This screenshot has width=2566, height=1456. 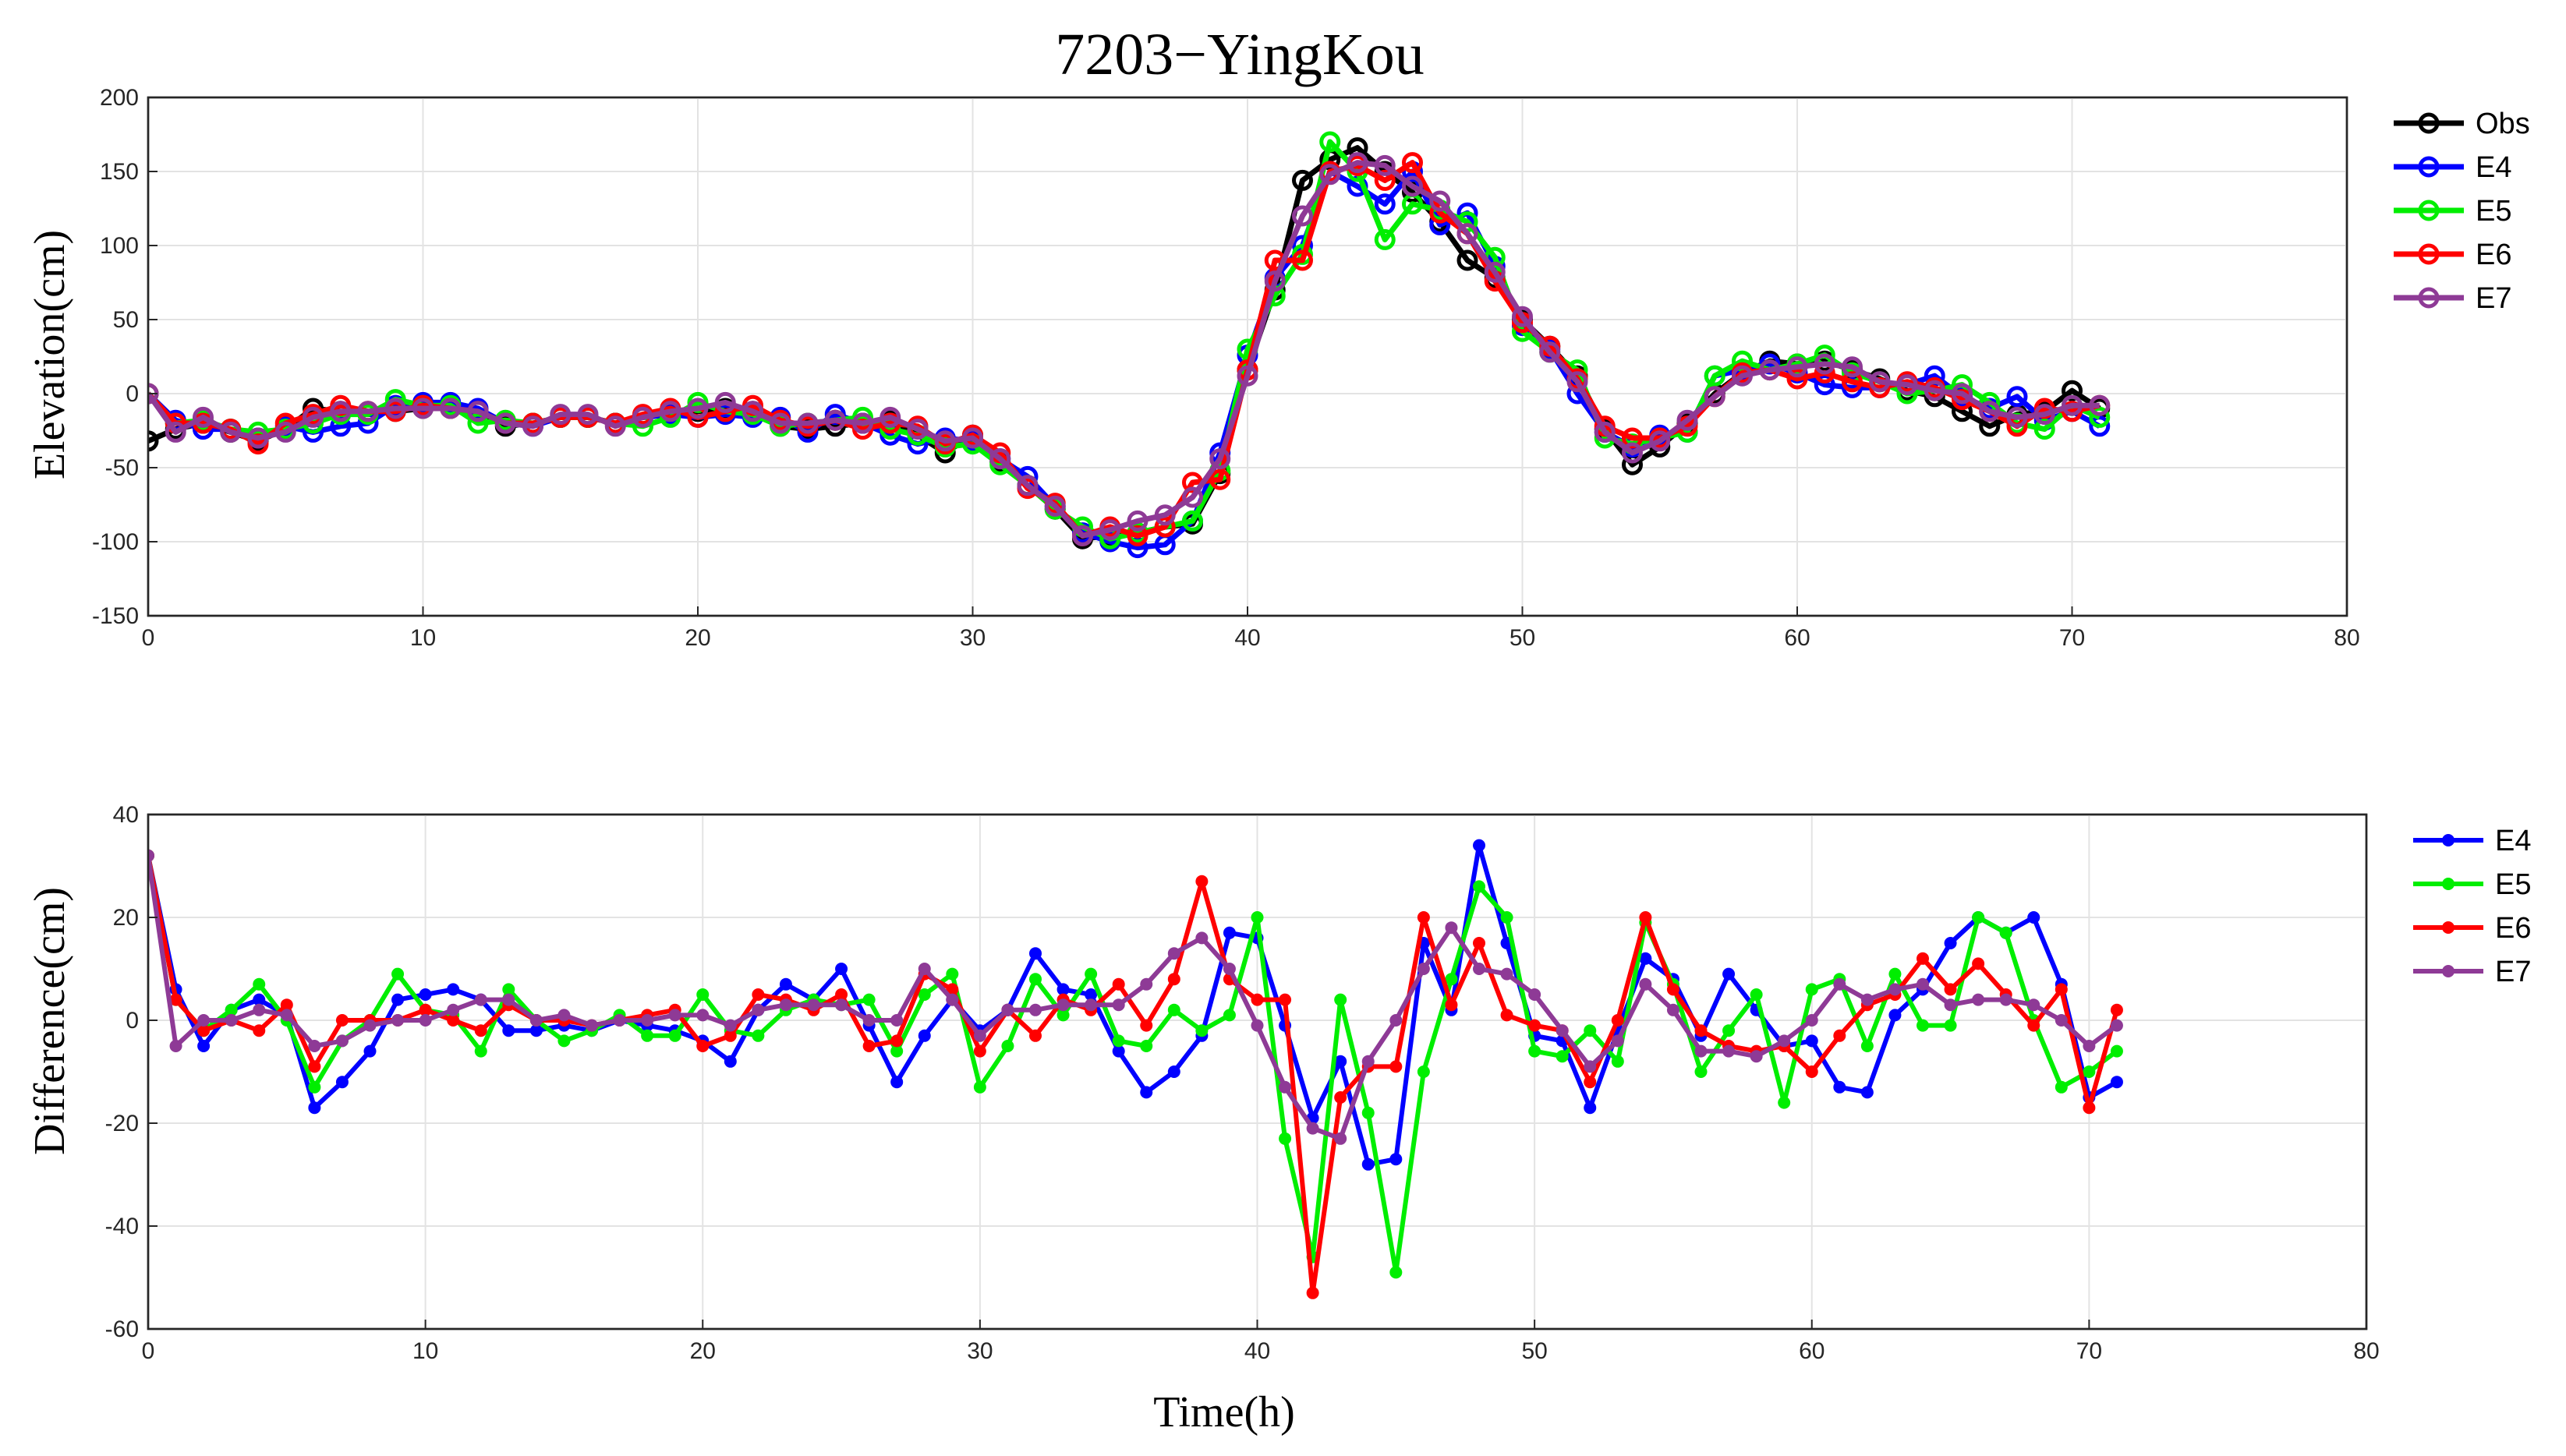 I want to click on difference-y-tick-label: -60, so click(x=122, y=1329).